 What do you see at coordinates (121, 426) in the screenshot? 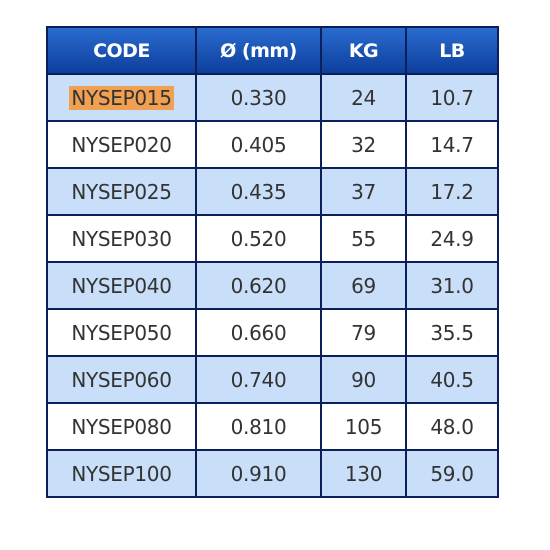
I see `table-cell: NYSEP080` at bounding box center [121, 426].